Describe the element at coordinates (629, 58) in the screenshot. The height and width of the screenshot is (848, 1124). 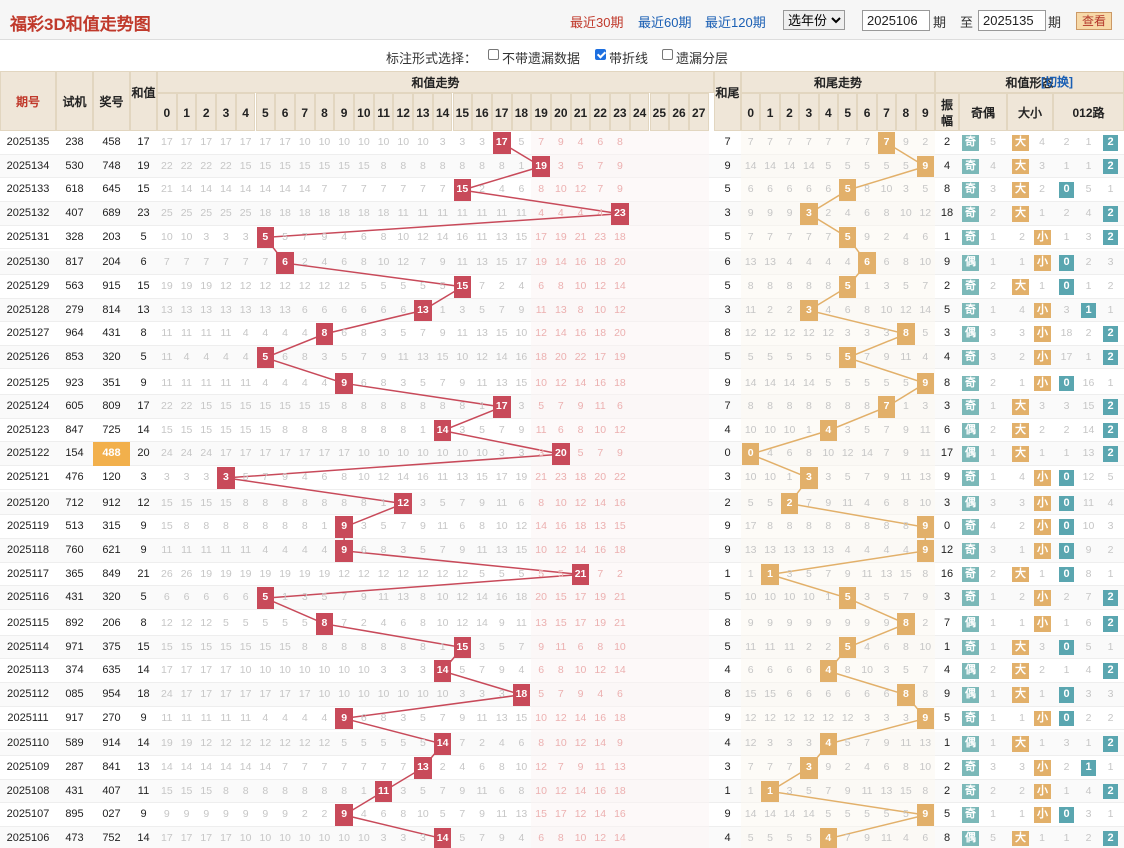
I see `polyline-label: 带折线` at that location.